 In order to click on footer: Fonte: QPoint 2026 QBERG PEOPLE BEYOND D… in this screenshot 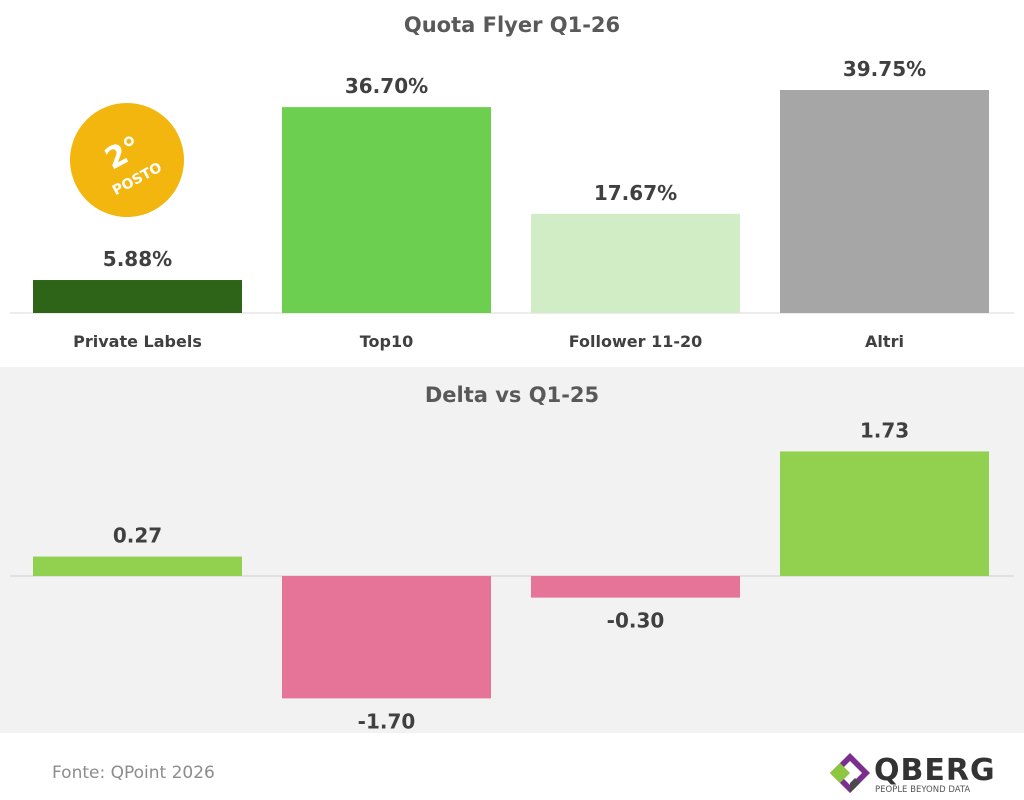, I will do `click(512, 766)`.